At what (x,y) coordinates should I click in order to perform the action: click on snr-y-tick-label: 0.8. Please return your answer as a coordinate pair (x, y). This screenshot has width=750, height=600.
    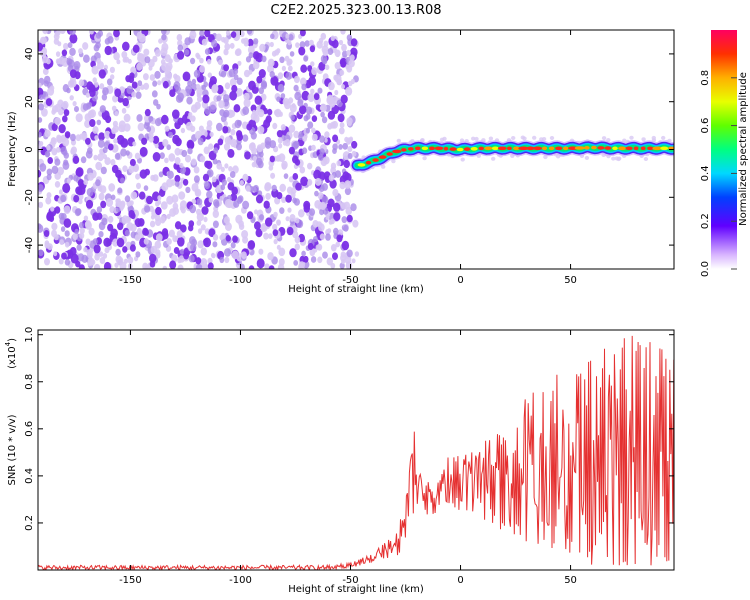
    Looking at the image, I should click on (29, 382).